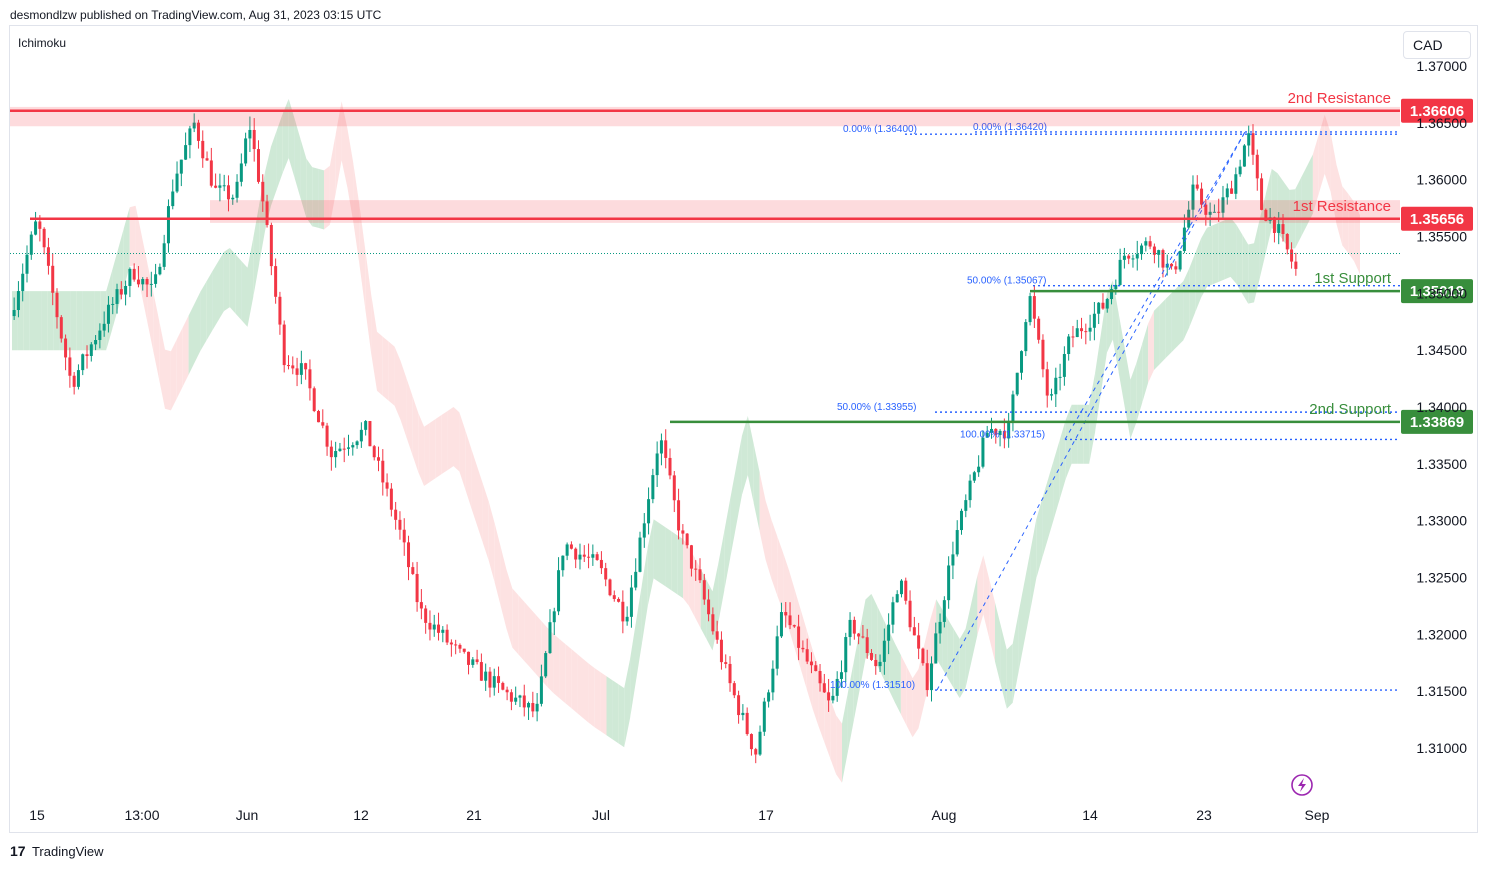 The image size is (1488, 869). Describe the element at coordinates (944, 815) in the screenshot. I see `x-tick-label: Aug` at that location.